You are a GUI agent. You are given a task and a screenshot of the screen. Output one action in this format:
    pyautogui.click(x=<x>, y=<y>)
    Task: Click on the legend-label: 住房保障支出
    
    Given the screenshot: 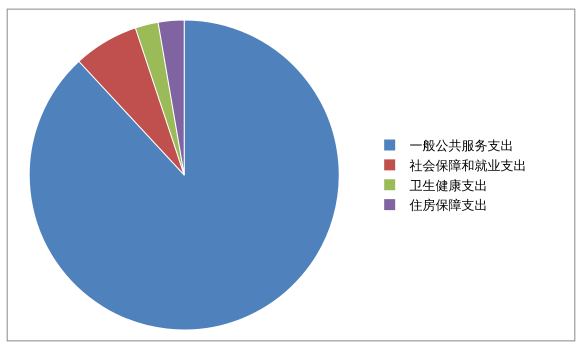 What is the action you would take?
    pyautogui.click(x=448, y=206)
    